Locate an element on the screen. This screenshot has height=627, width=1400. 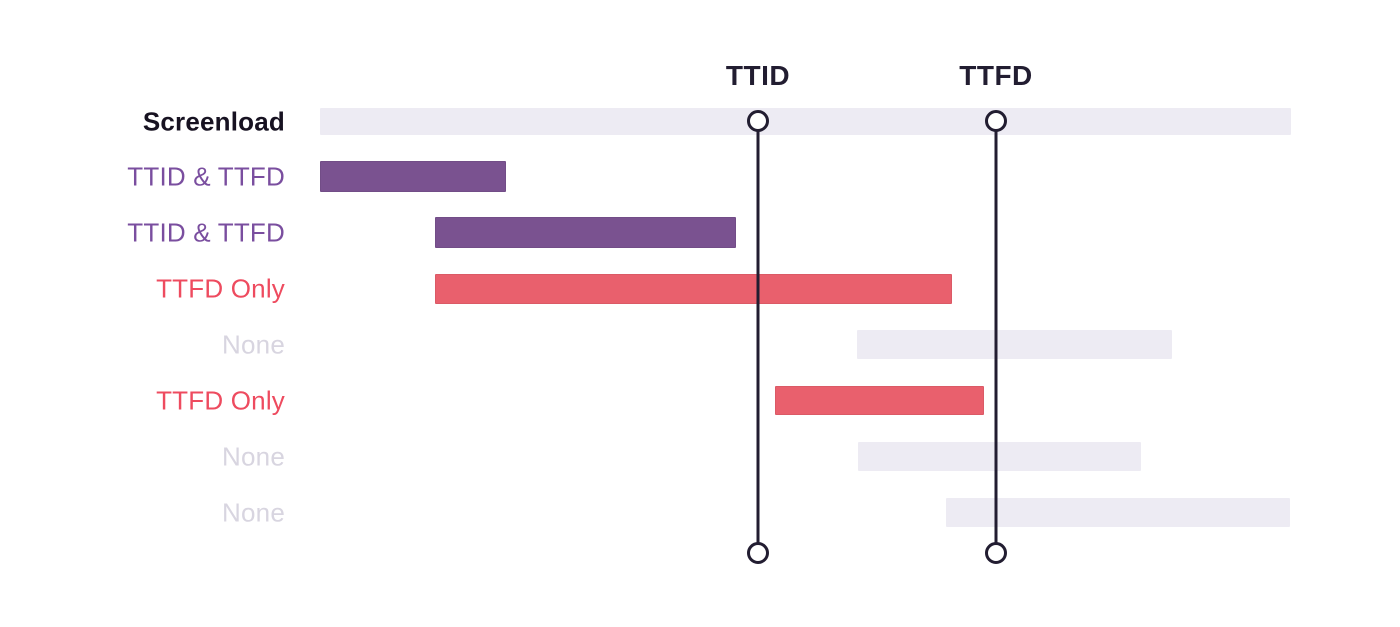
ttid-marker-top-circle is located at coordinates (758, 121).